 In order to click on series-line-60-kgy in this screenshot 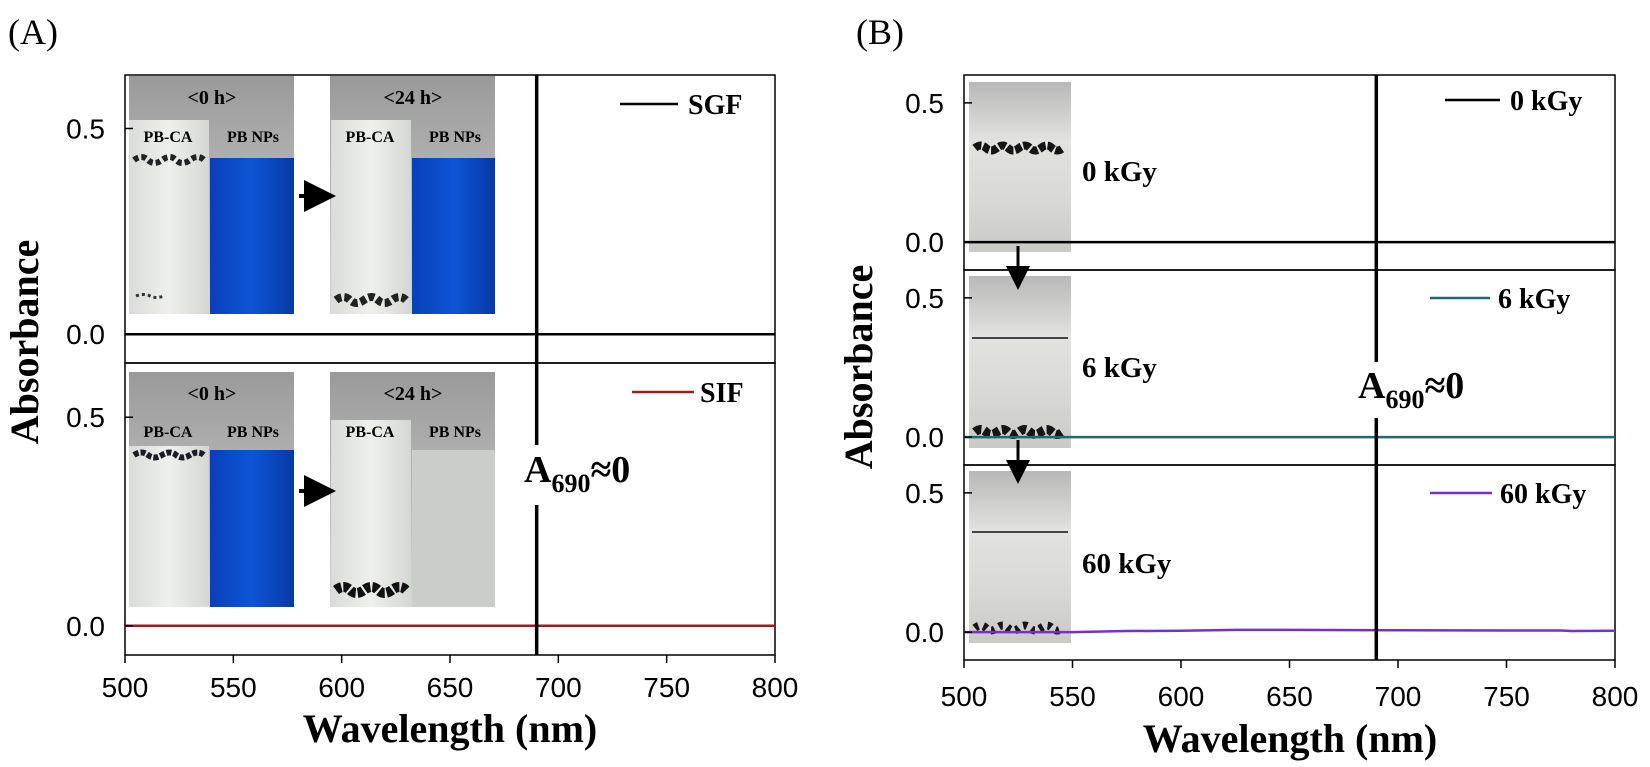, I will do `click(1290, 631)`.